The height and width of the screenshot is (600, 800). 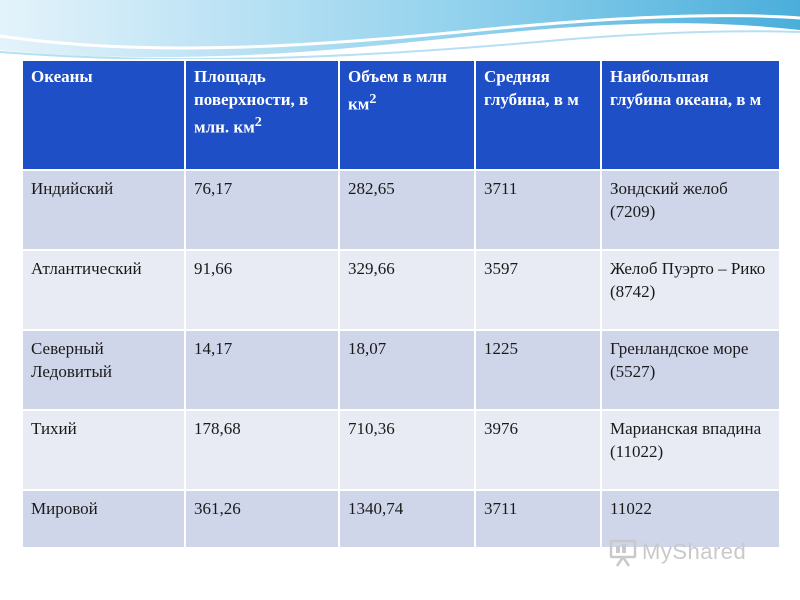 I want to click on cell-ocean: Мировой, so click(x=103, y=519).